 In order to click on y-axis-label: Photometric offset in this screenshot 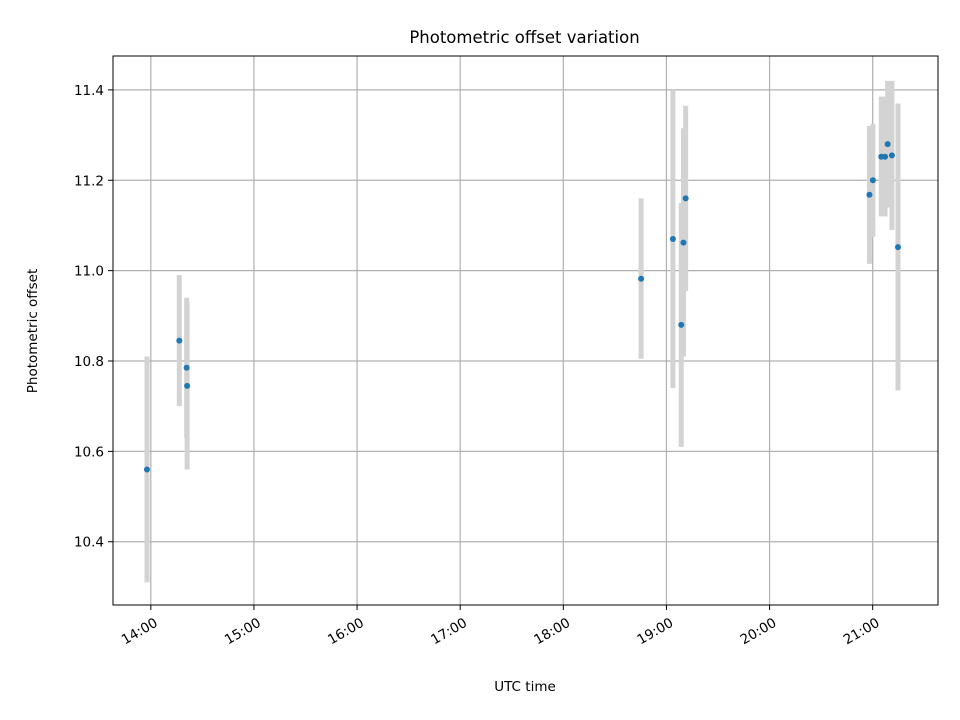, I will do `click(33, 331)`.